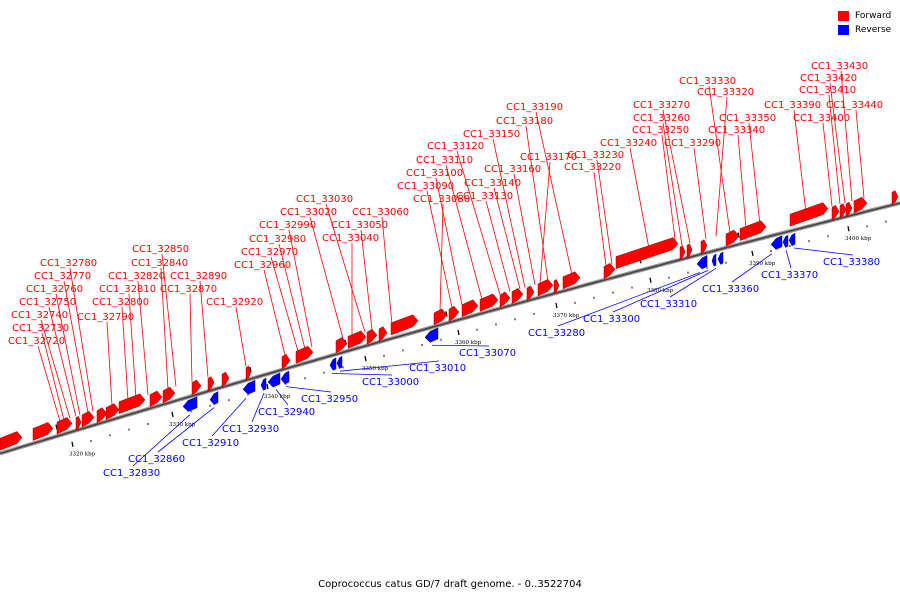  I want to click on forward-gene-label: CC1_32850, so click(160, 249).